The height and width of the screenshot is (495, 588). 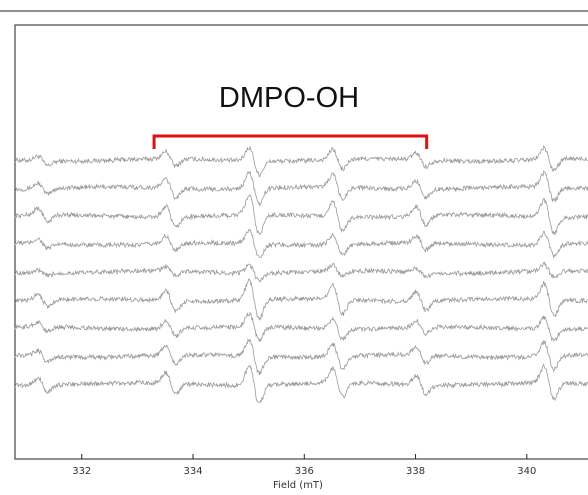 I want to click on x-tick-label: 340, so click(x=526, y=471).